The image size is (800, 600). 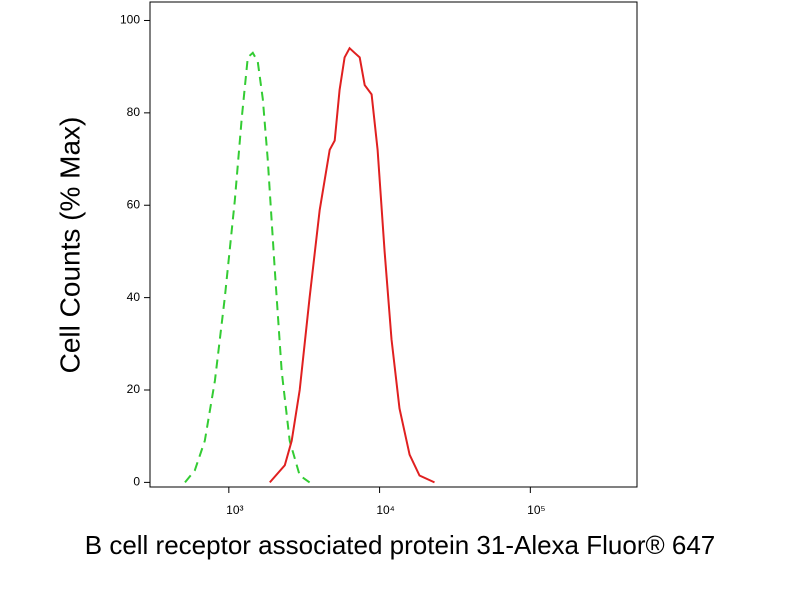 What do you see at coordinates (136, 482) in the screenshot?
I see `y-tick-label: 0` at bounding box center [136, 482].